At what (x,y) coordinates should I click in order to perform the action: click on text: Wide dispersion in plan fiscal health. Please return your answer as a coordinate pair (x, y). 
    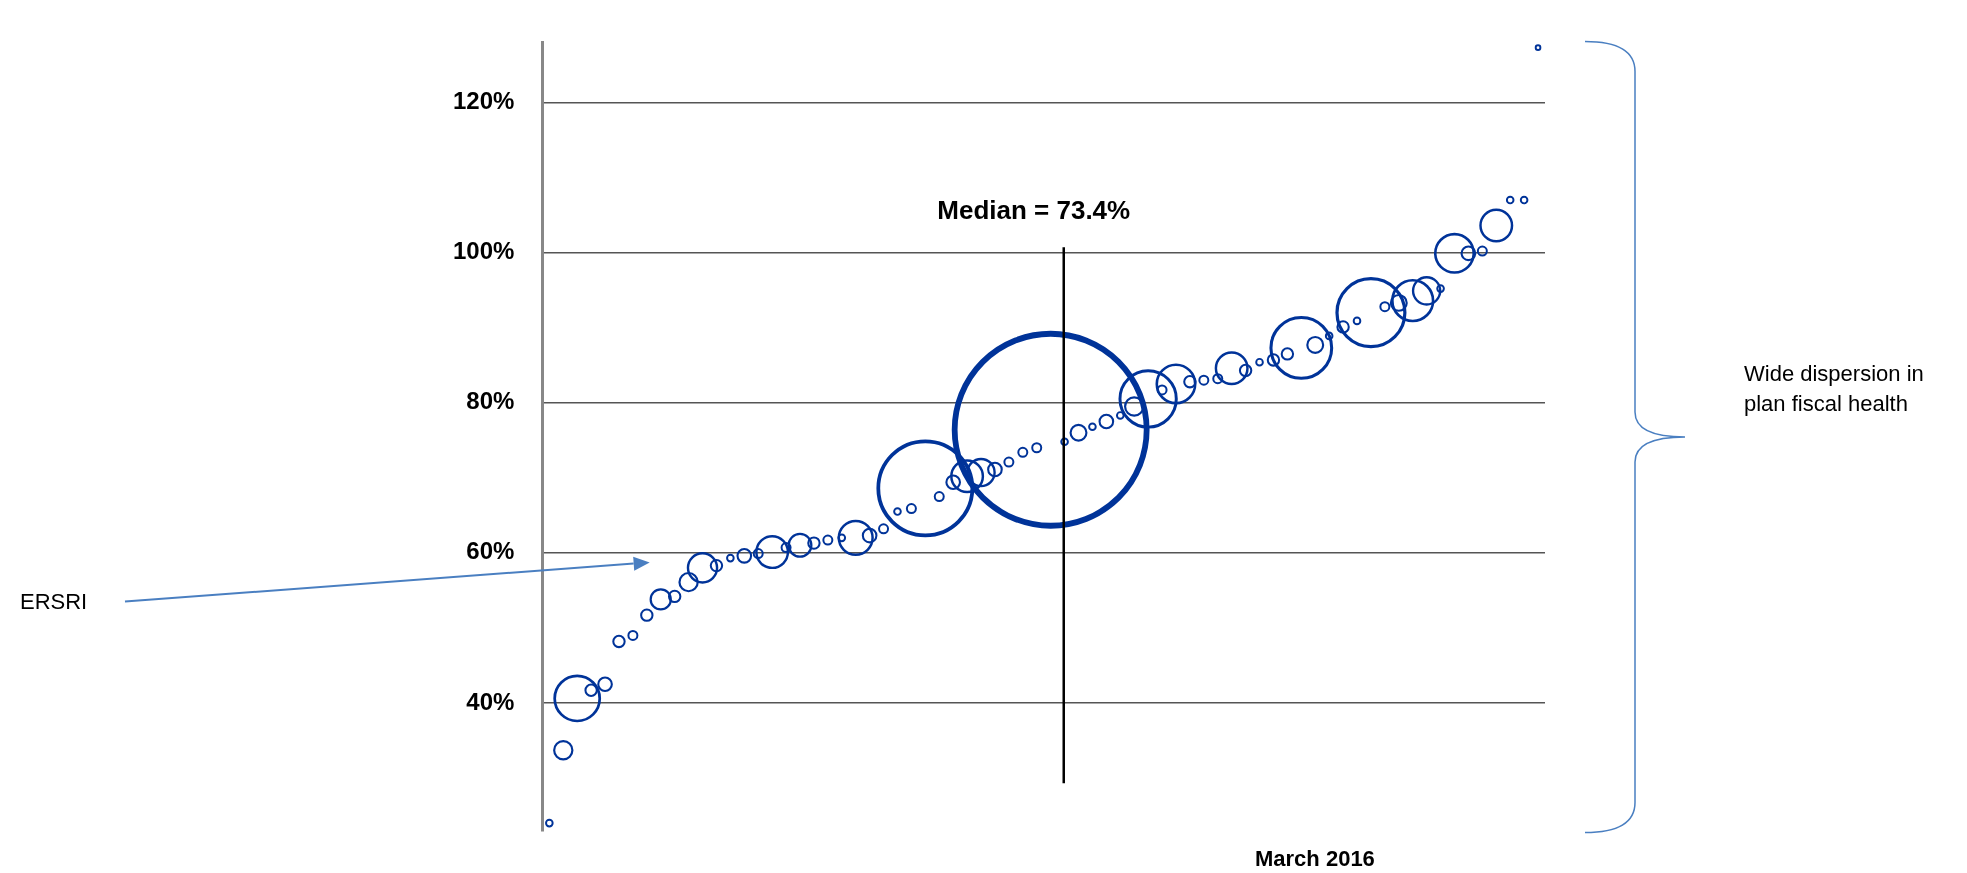
    Looking at the image, I should click on (1834, 389).